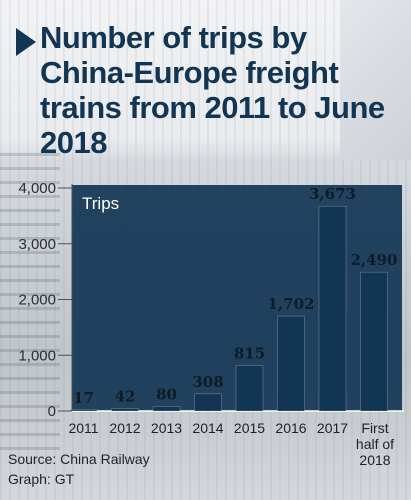 Image resolution: width=411 pixels, height=500 pixels. I want to click on x-tick-label: 2013, so click(166, 428).